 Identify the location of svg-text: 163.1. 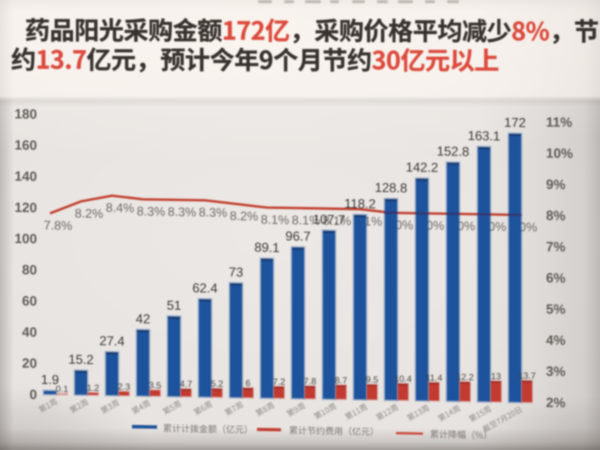
(484, 136).